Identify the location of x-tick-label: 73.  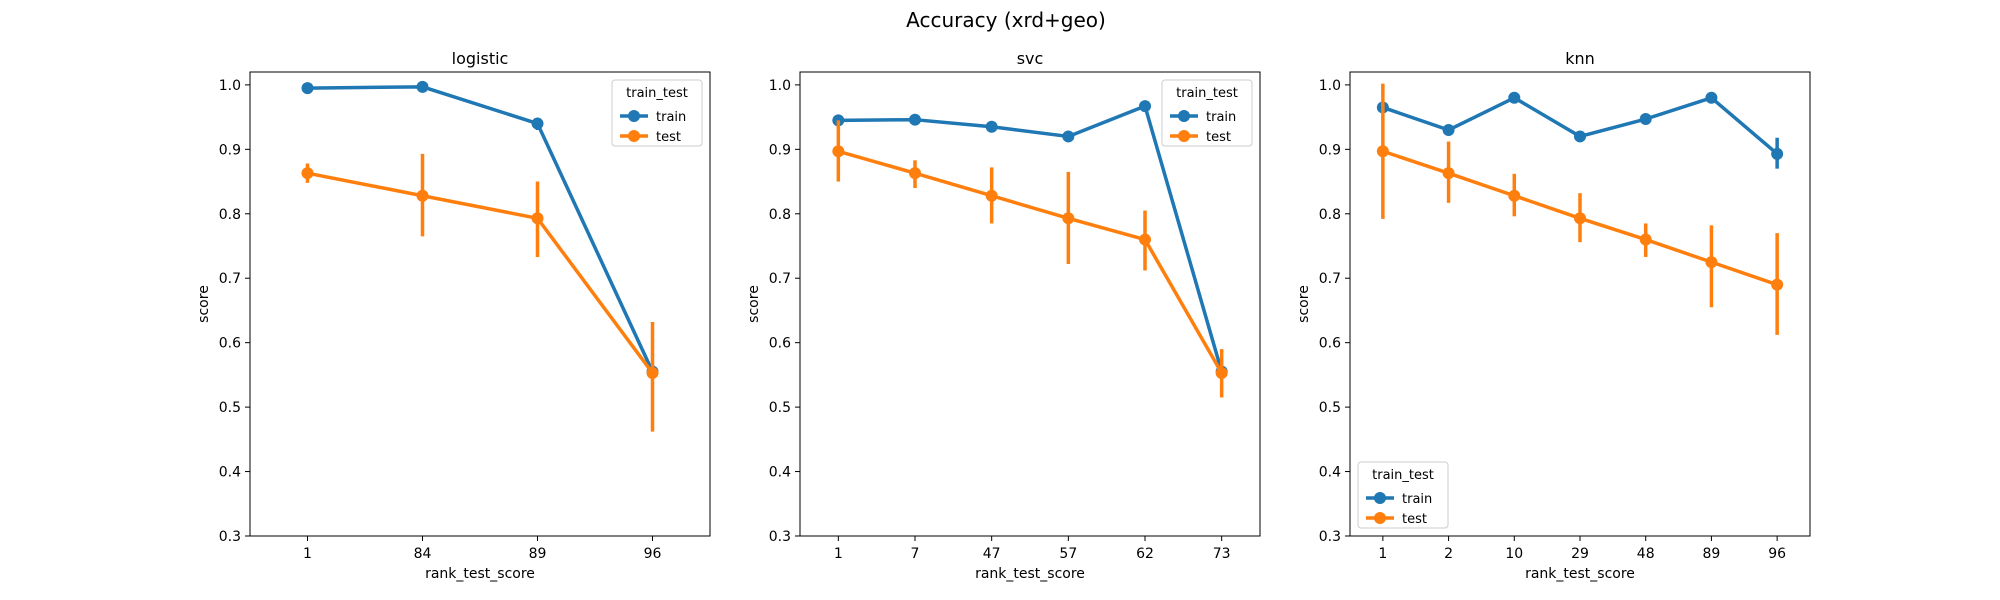
(1222, 554).